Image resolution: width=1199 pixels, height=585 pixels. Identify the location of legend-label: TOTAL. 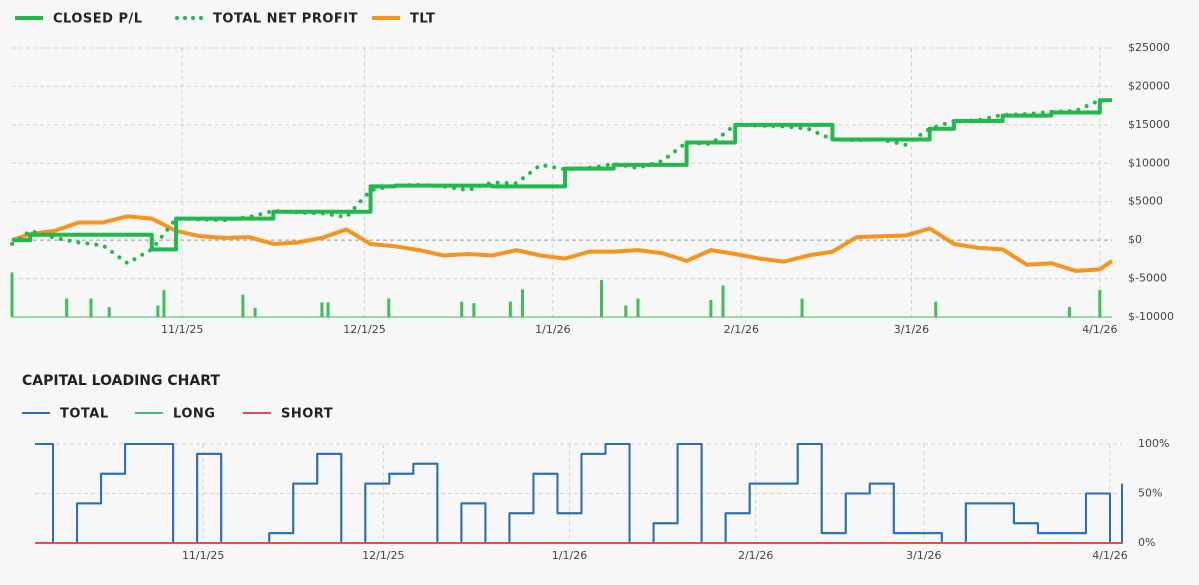
(84, 414).